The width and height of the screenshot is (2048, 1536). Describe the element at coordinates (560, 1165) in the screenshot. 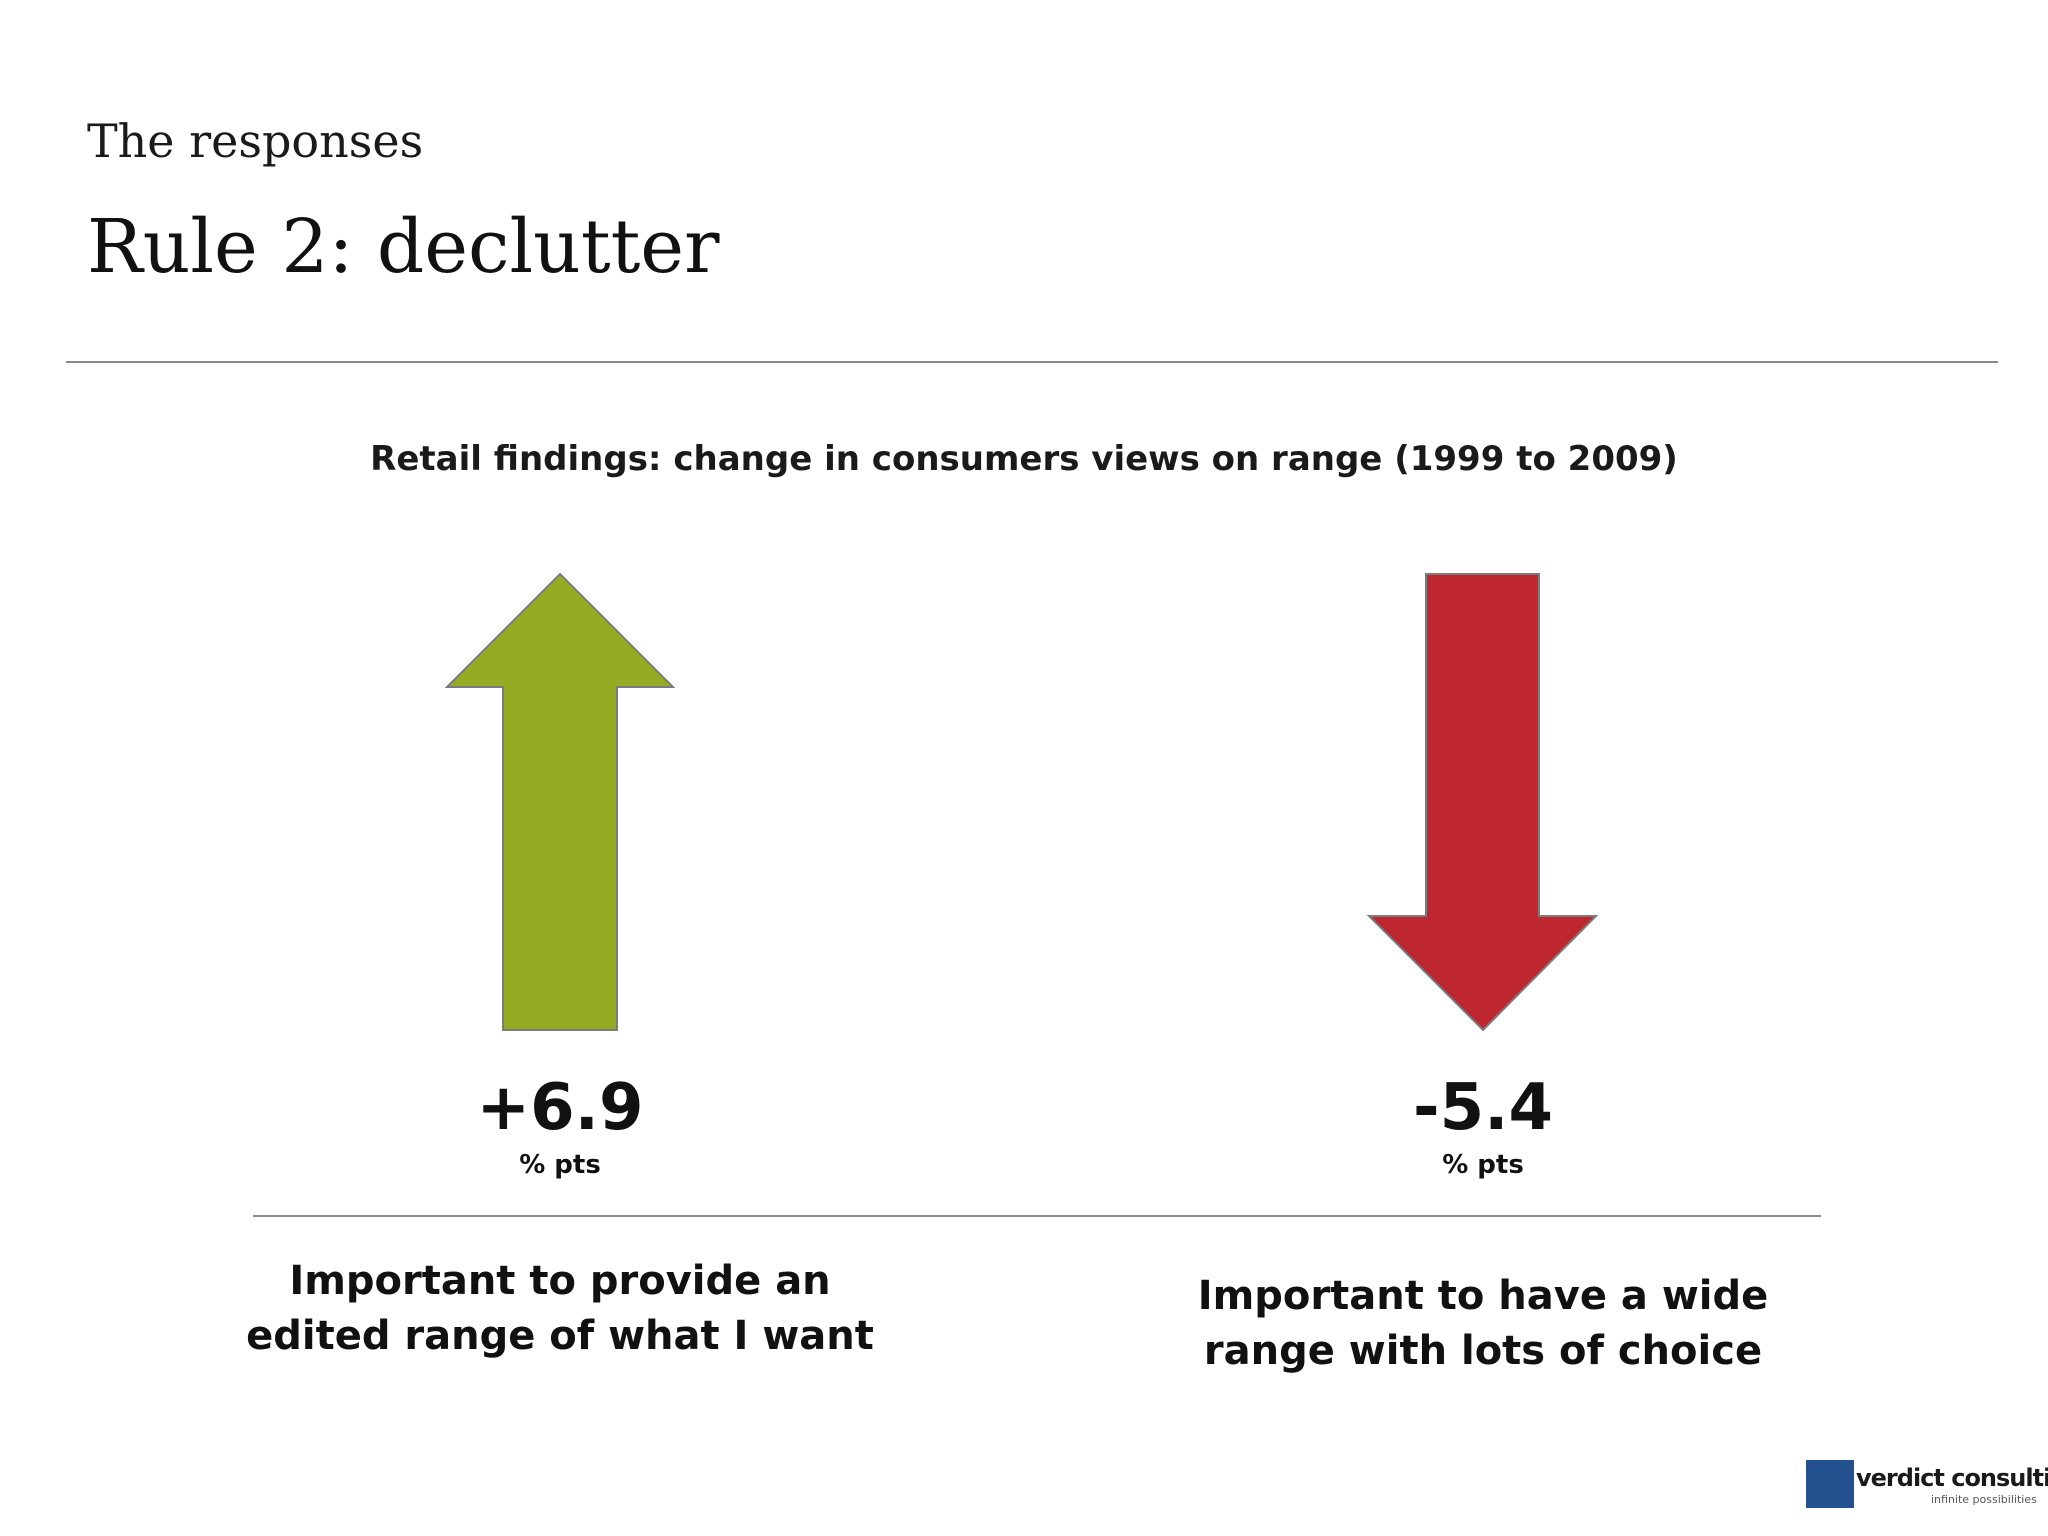

I see `left-unit: % pts` at that location.